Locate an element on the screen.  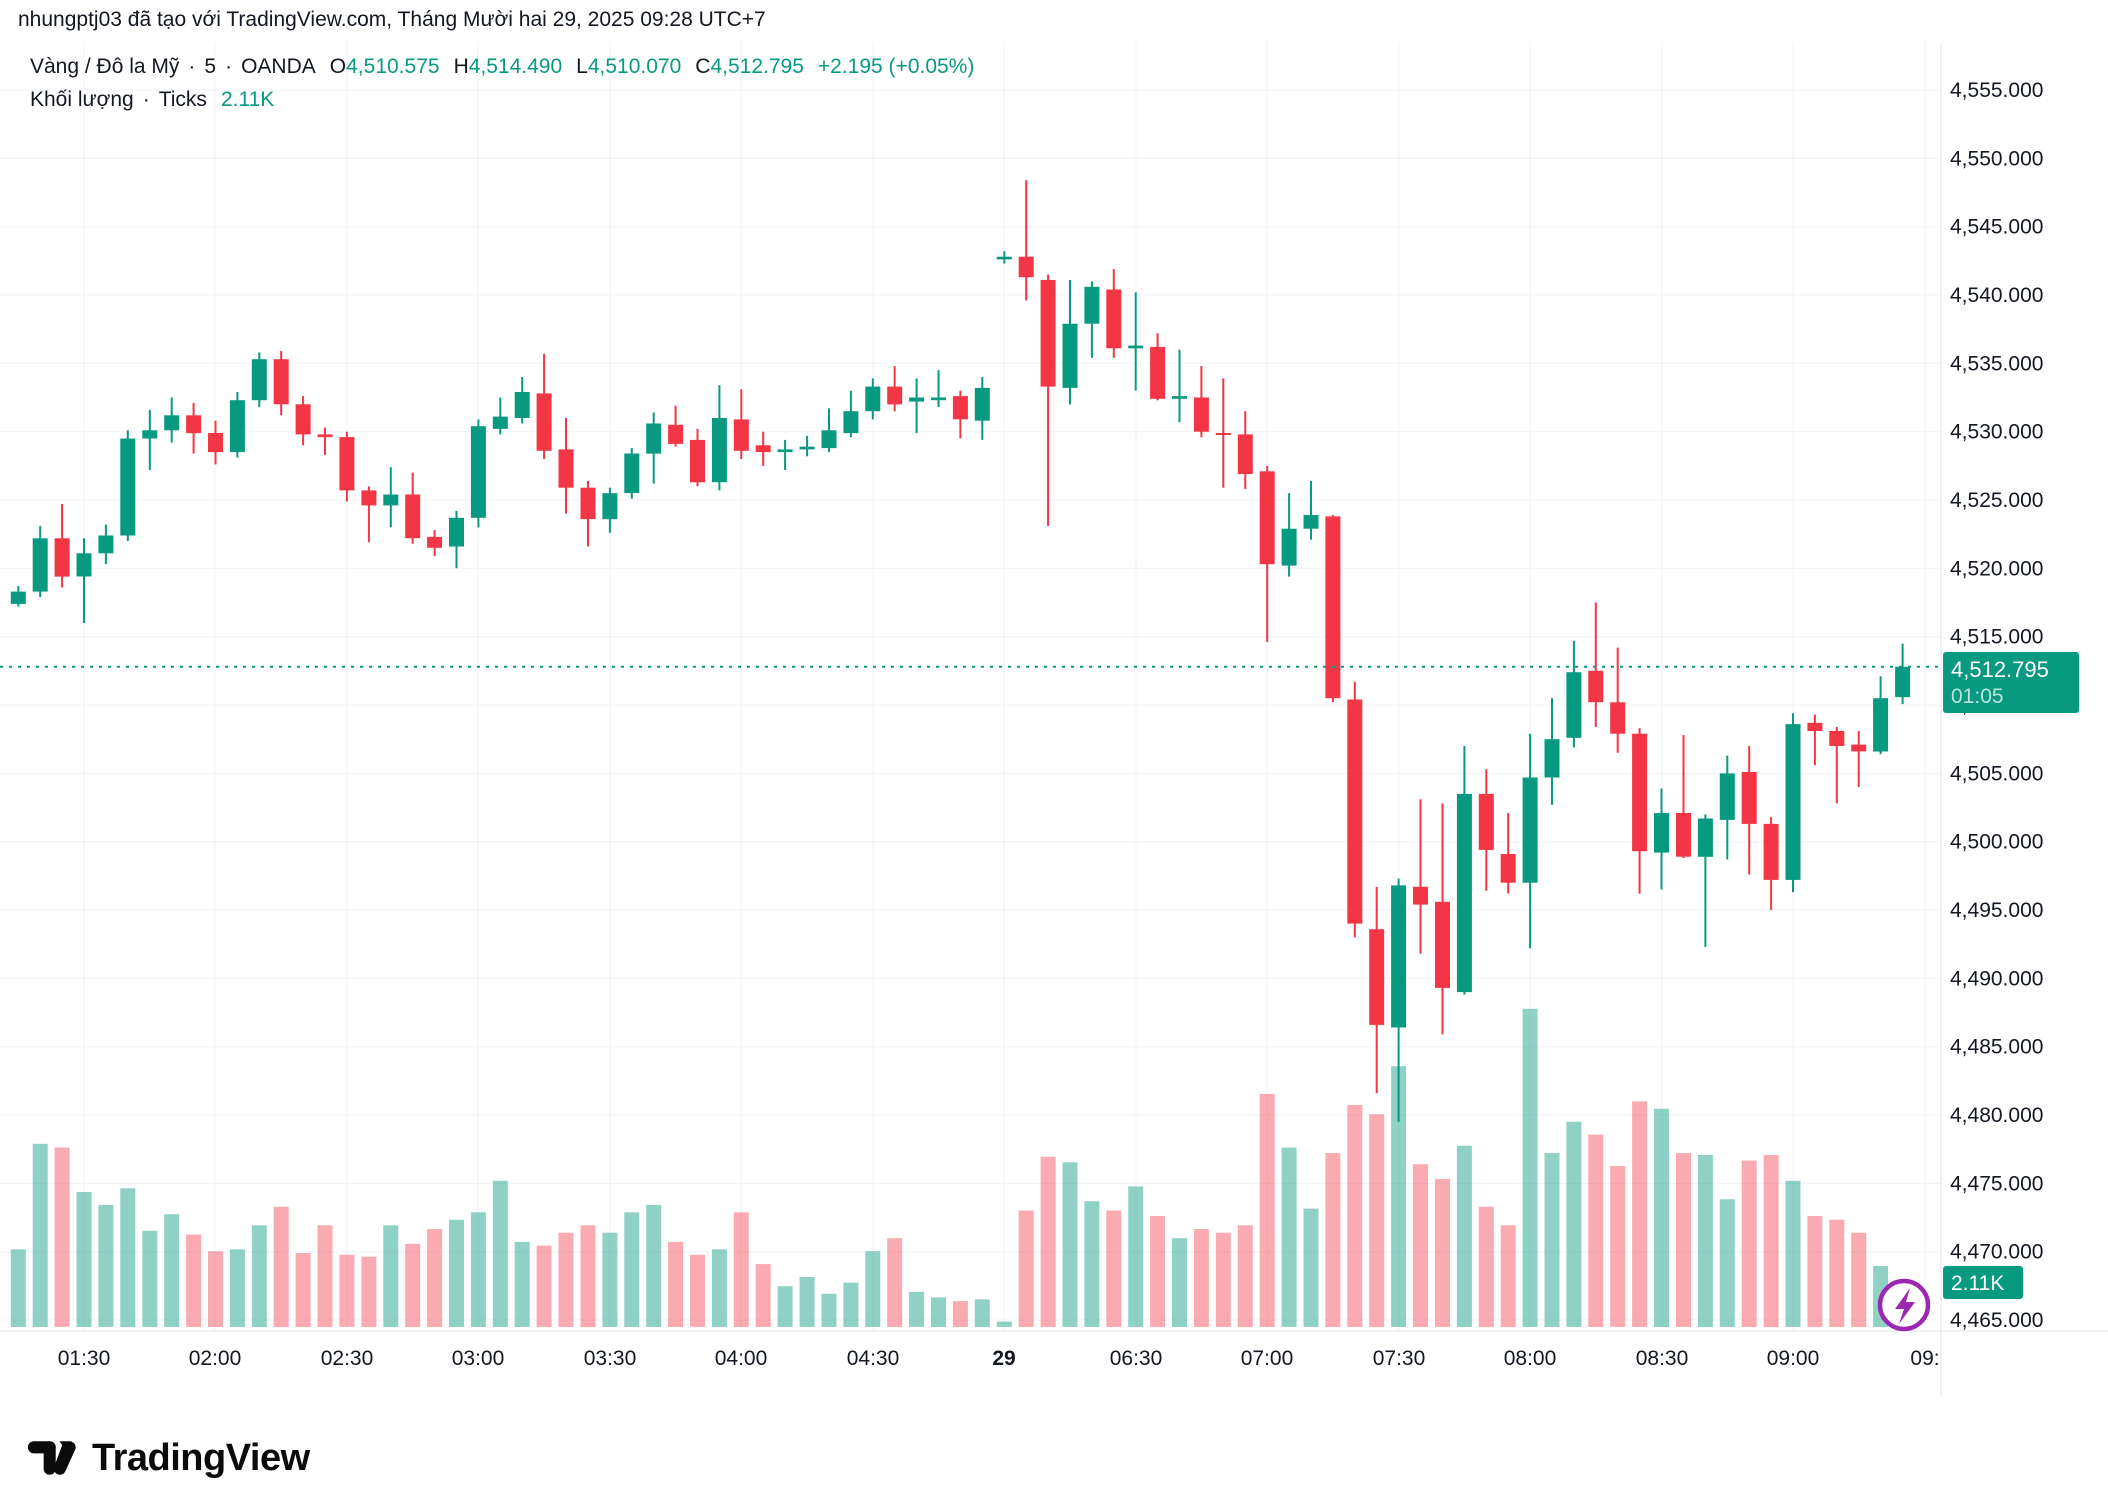
svg-text: 09:00 is located at coordinates (1793, 1358).